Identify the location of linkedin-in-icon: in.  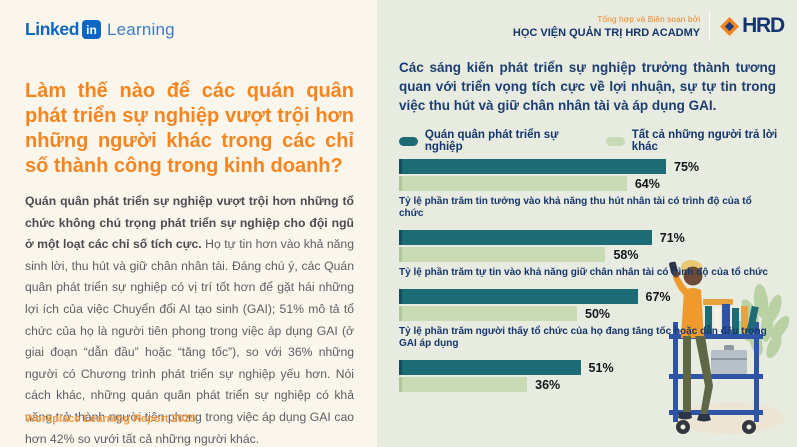
(91, 29).